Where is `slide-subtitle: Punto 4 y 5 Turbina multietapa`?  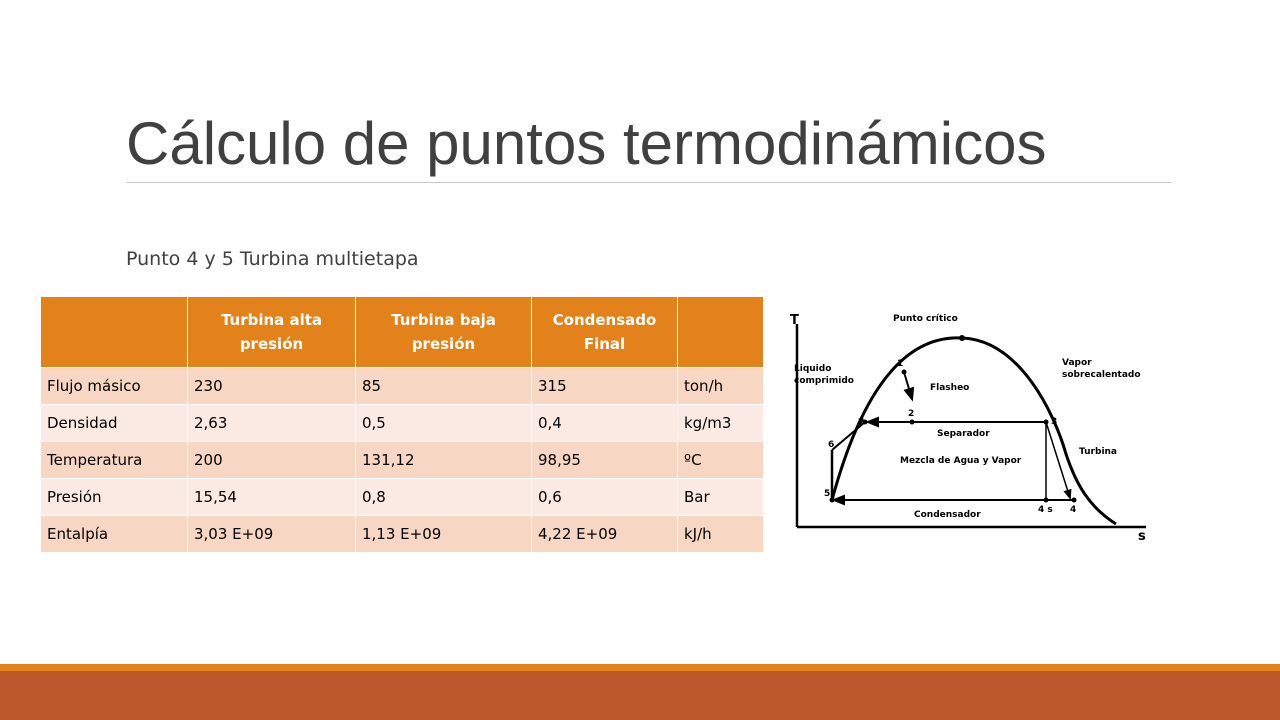
slide-subtitle: Punto 4 y 5 Turbina multietapa is located at coordinates (272, 259).